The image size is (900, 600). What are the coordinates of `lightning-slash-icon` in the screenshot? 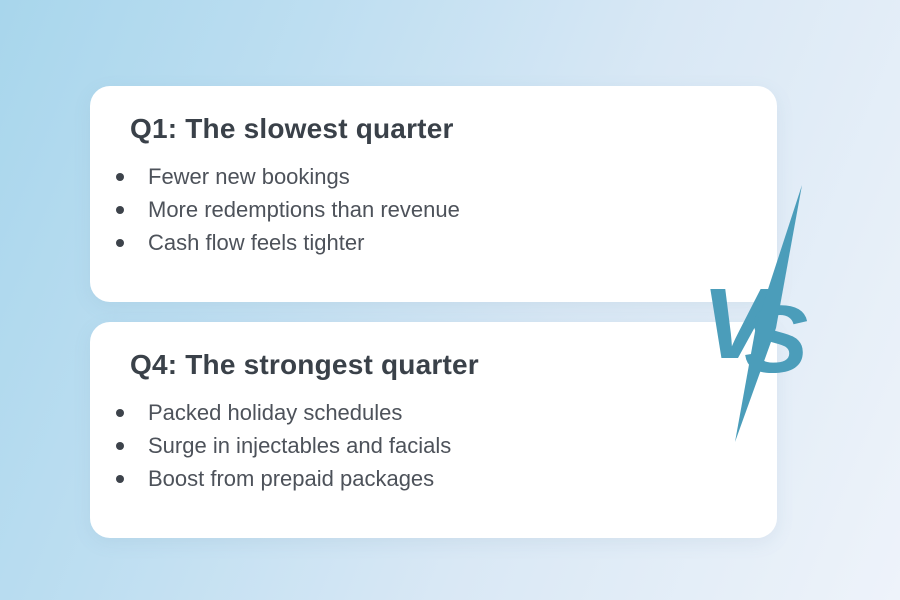 It's located at (768, 313).